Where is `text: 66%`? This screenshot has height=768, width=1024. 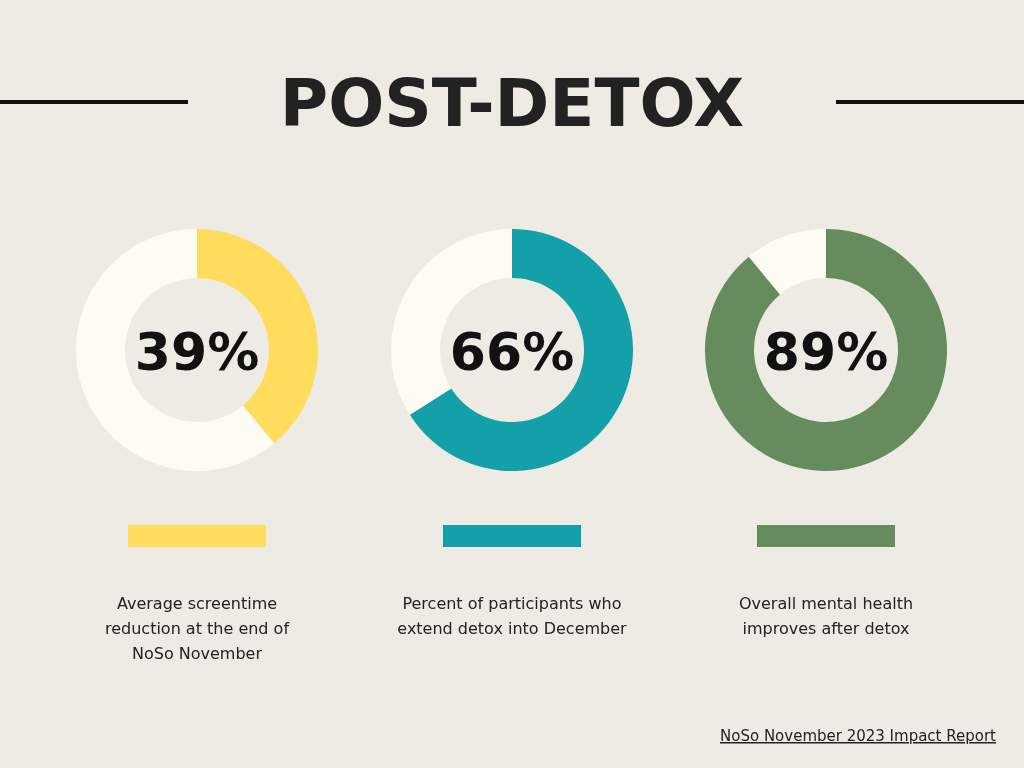 text: 66% is located at coordinates (512, 352).